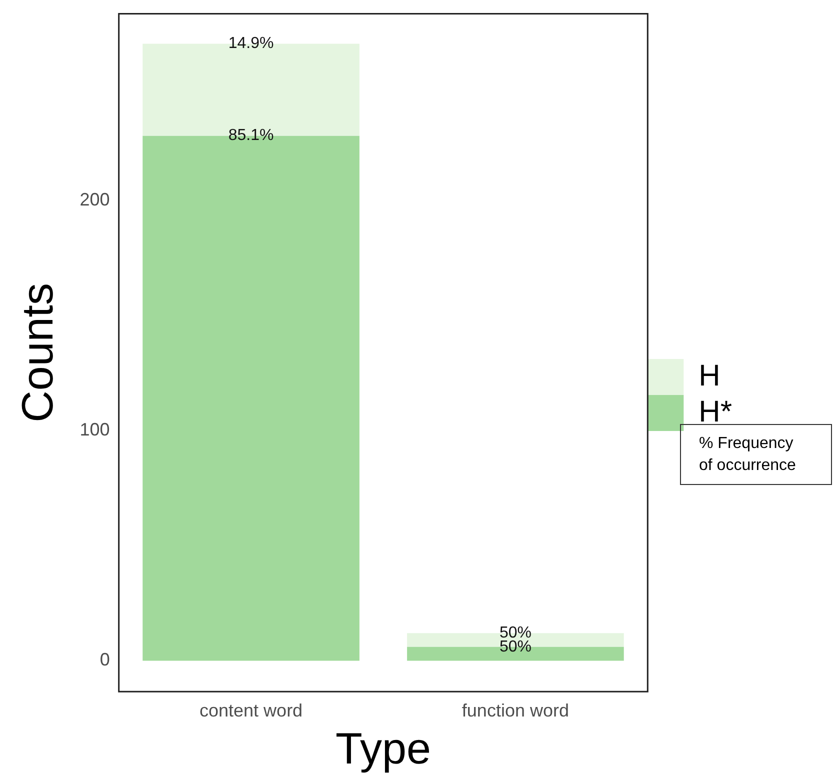 The width and height of the screenshot is (834, 782). I want to click on x-tick-label: content word, so click(251, 710).